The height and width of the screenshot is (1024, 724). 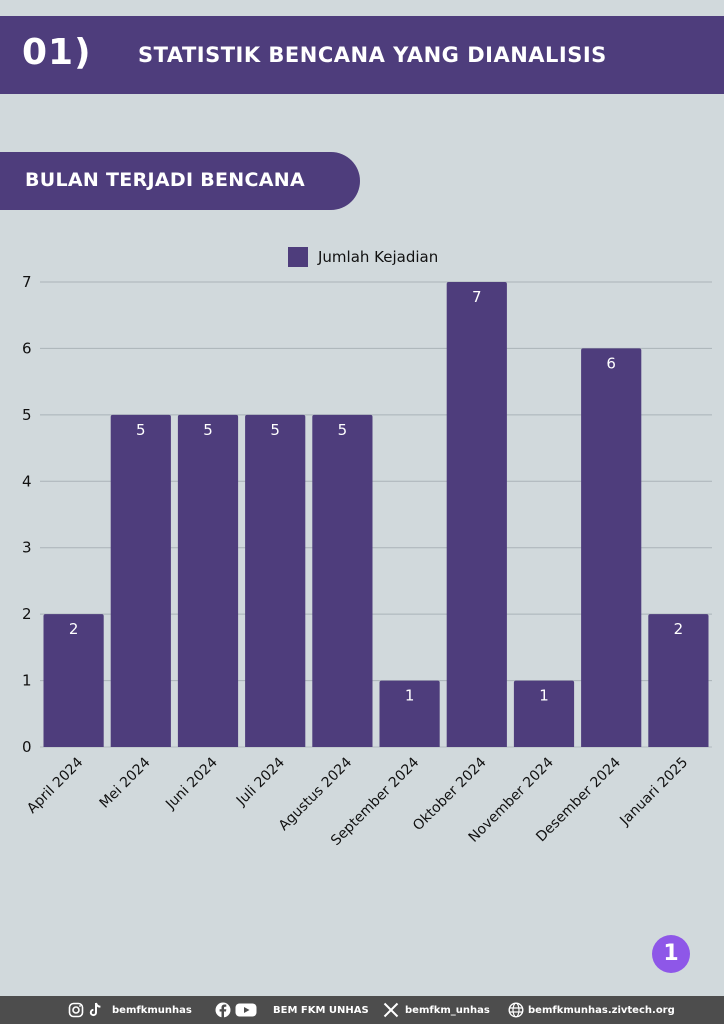 What do you see at coordinates (27, 681) in the screenshot?
I see `y-tick-label: 1` at bounding box center [27, 681].